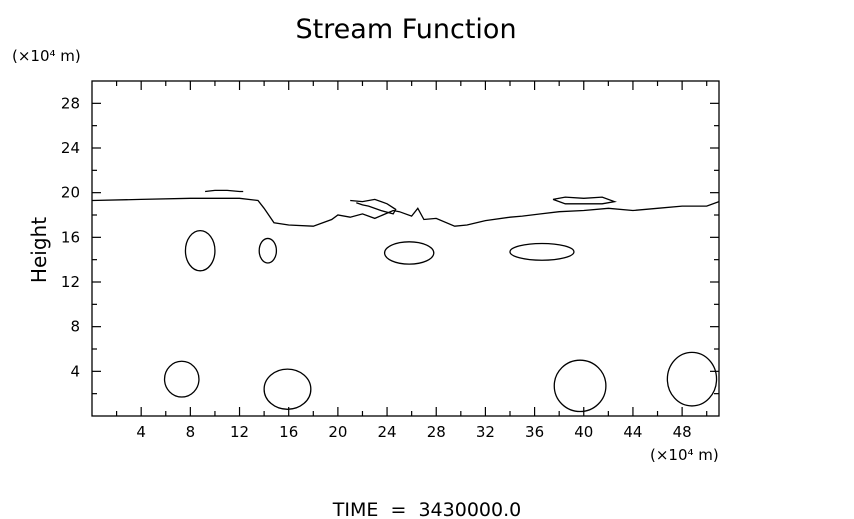  What do you see at coordinates (485, 432) in the screenshot?
I see `x-tick-label: 32` at bounding box center [485, 432].